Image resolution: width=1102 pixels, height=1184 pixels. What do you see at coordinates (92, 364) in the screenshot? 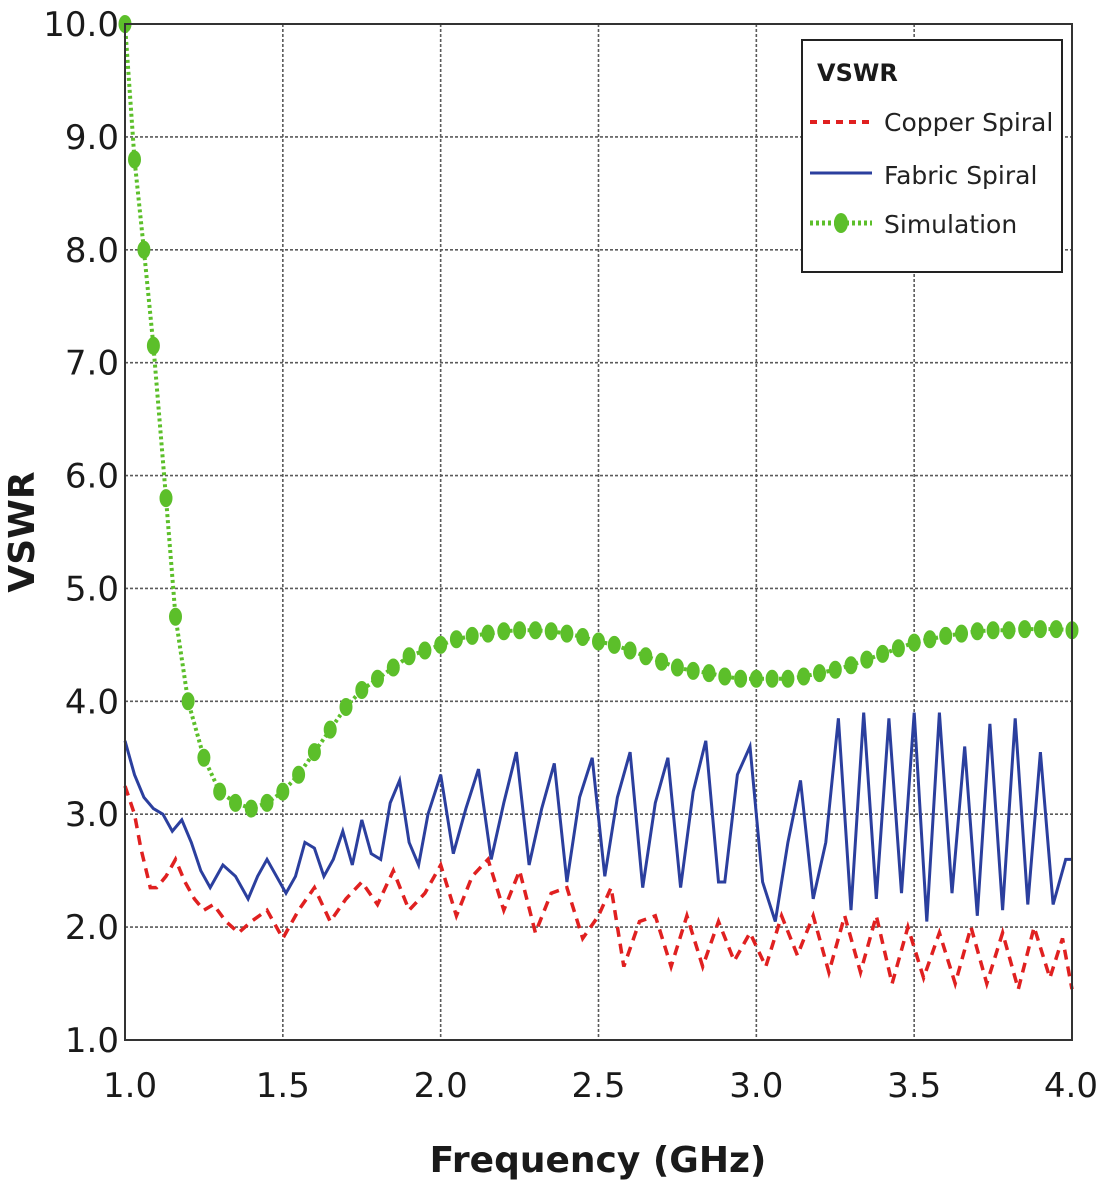
I see `y-tick-label: 7.0` at bounding box center [92, 364].